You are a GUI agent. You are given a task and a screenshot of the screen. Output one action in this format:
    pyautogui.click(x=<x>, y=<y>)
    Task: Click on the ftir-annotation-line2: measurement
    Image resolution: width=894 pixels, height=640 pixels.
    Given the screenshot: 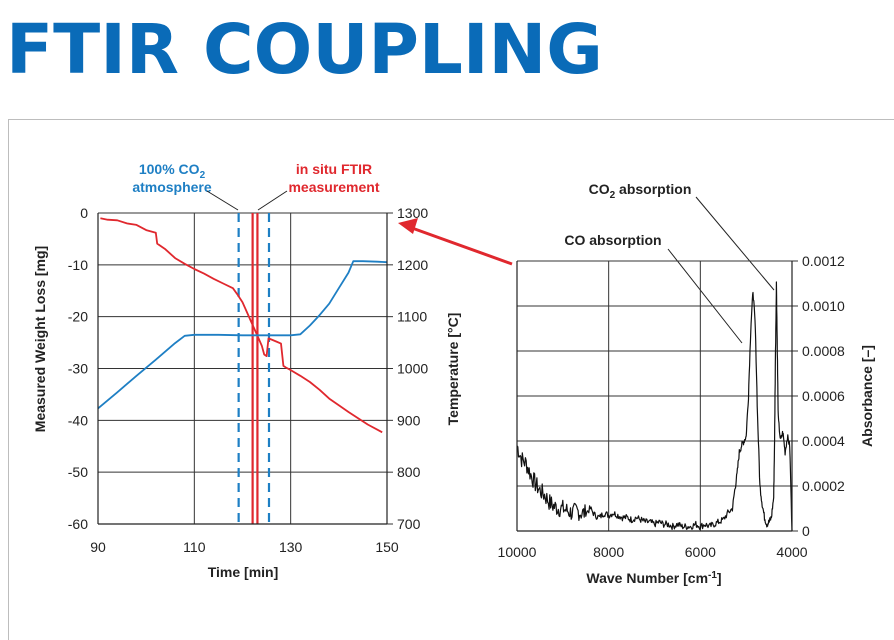 What is the action you would take?
    pyautogui.click(x=333, y=187)
    